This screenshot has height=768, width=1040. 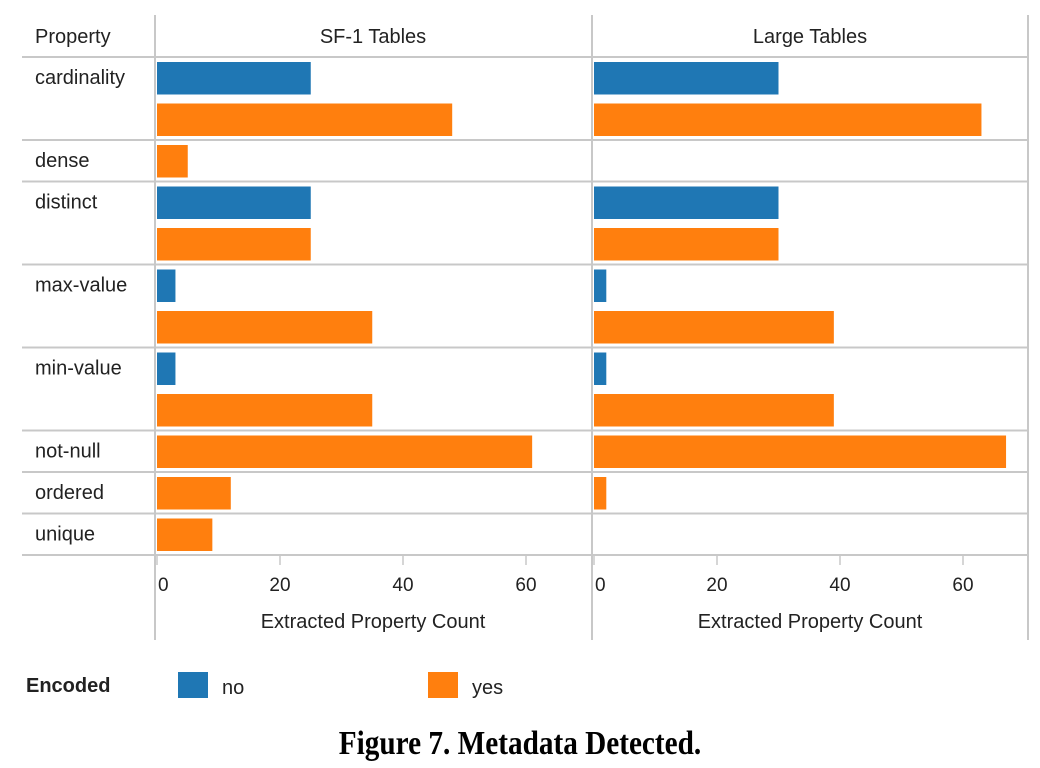 I want to click on property-label: distinct, so click(x=66, y=203).